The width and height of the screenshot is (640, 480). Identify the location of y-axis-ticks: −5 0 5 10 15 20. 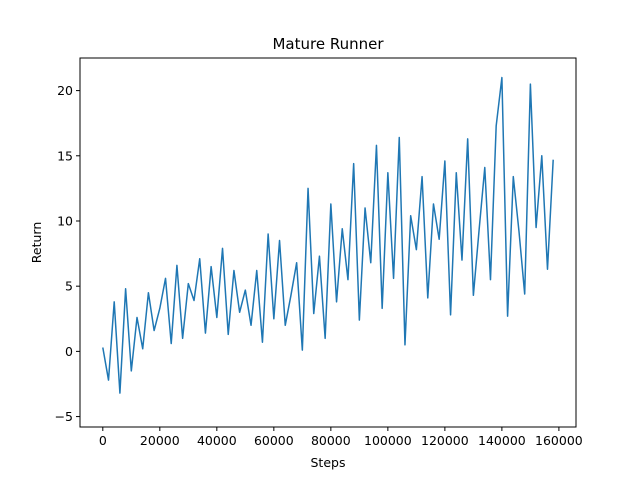
(67, 253).